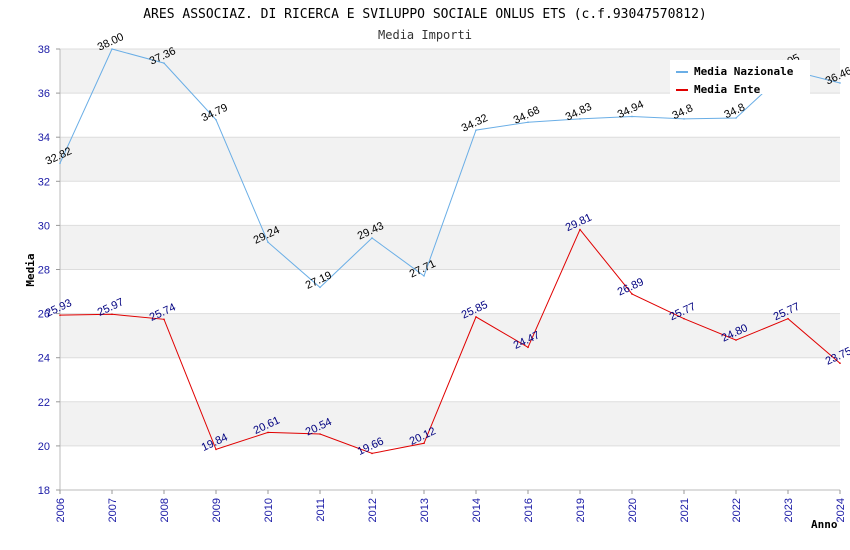 The width and height of the screenshot is (850, 550). I want to click on y-tick-label: 32, so click(44, 182).